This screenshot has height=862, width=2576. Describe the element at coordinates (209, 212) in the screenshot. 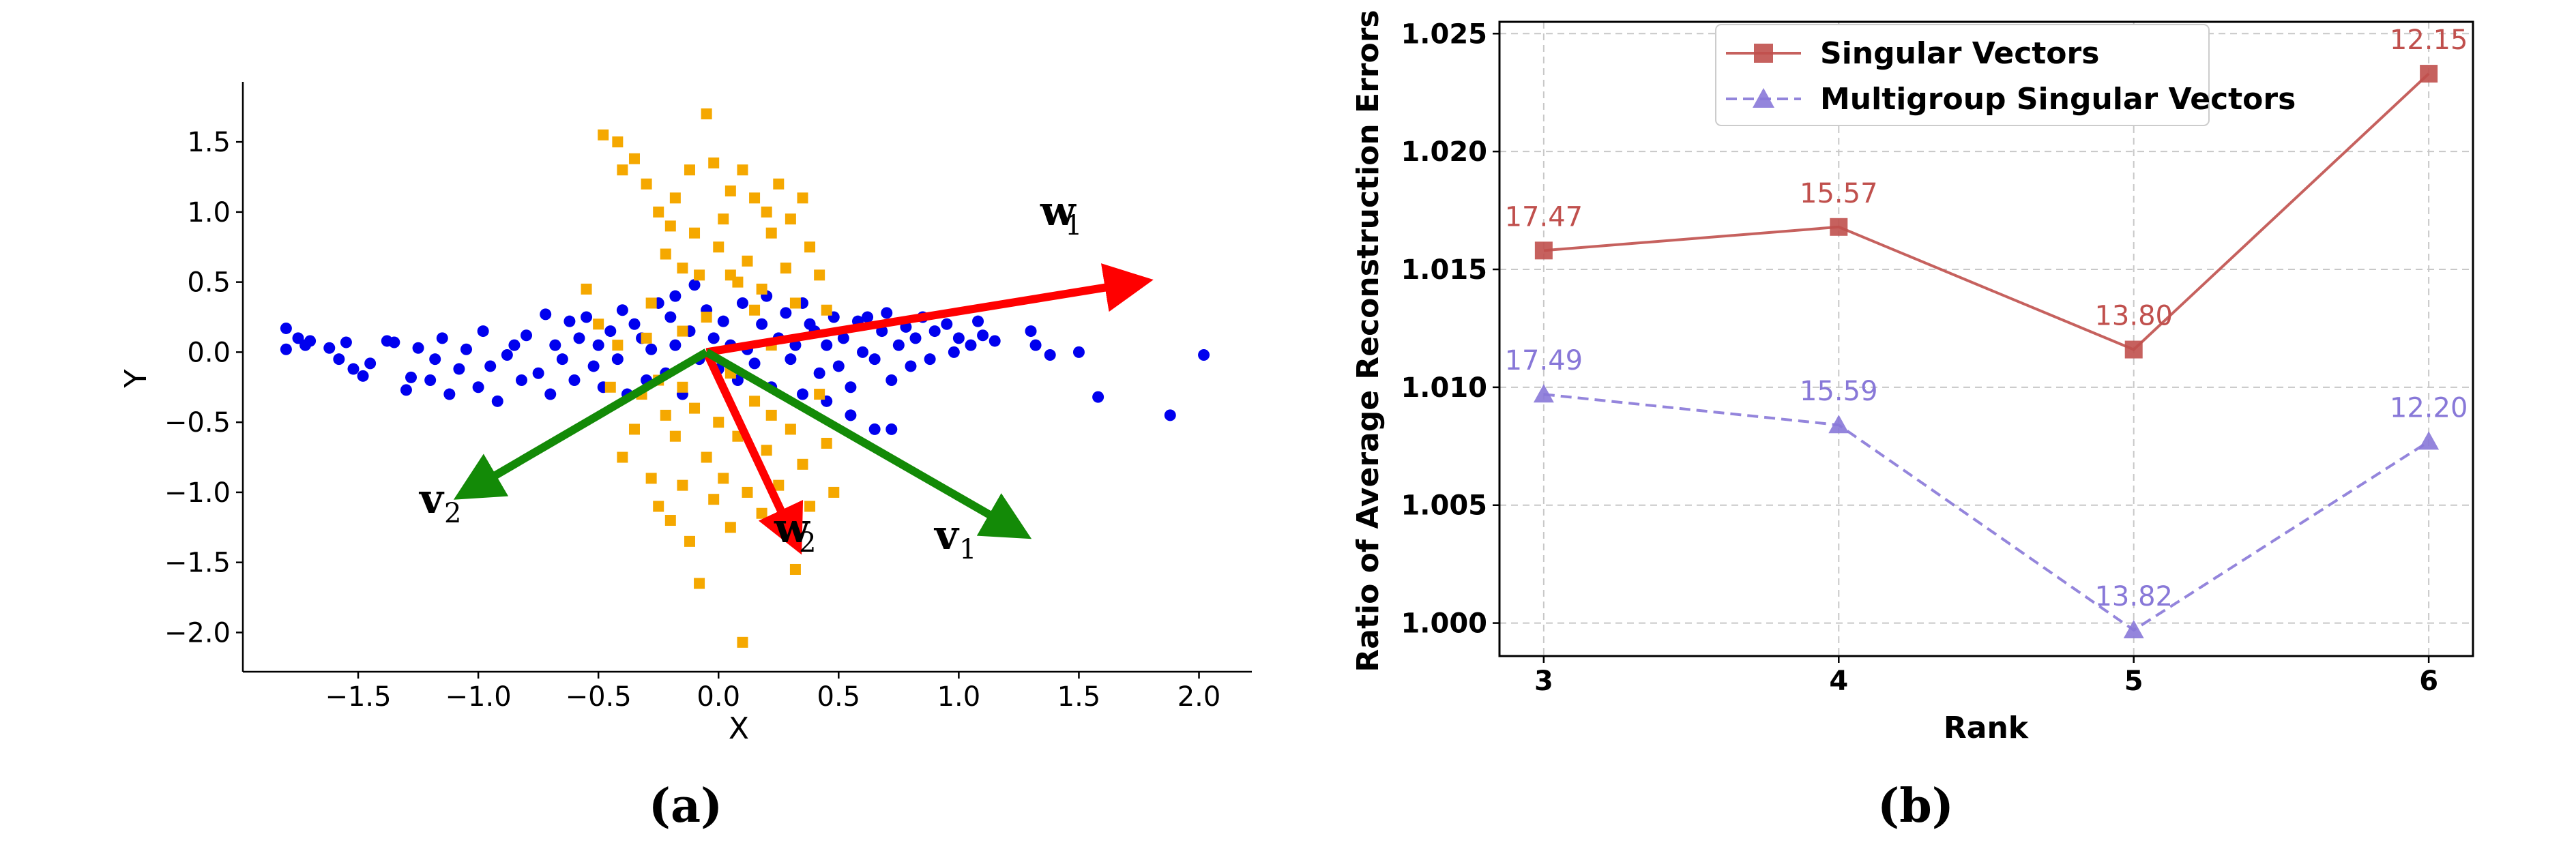

I see `y-tick-label-a: 1.0` at that location.